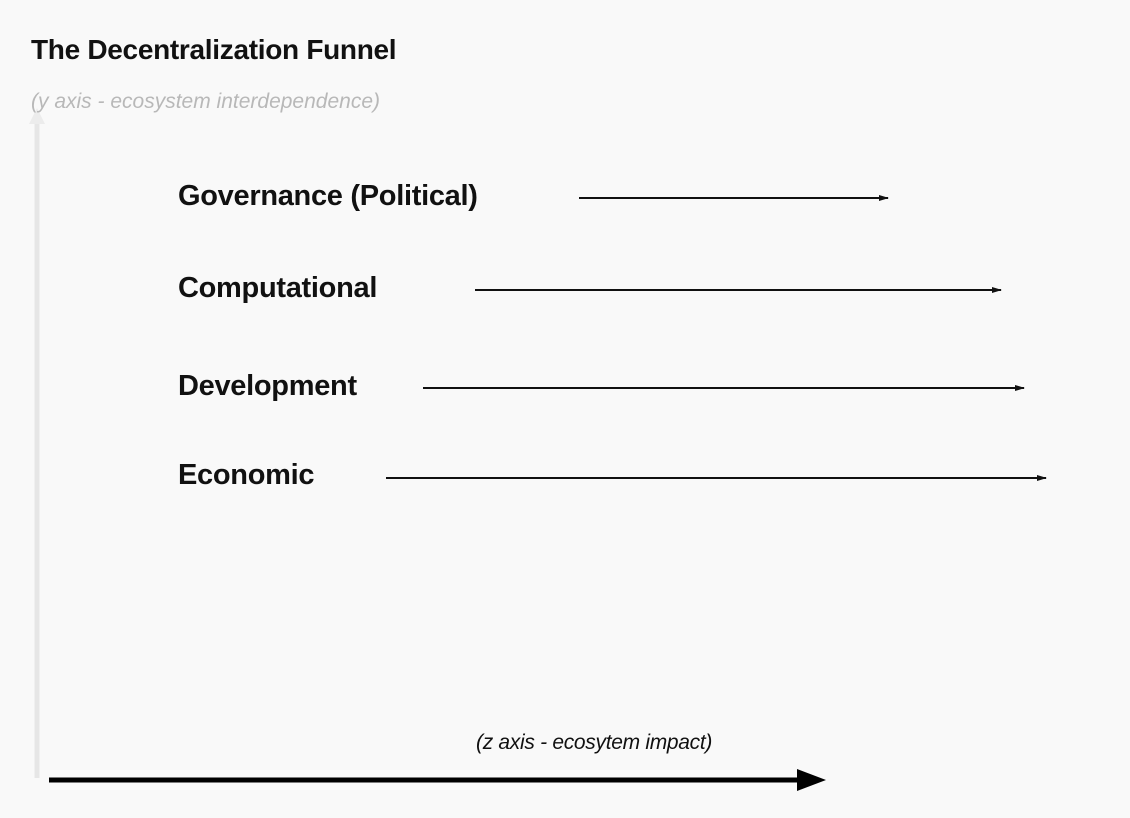  What do you see at coordinates (214, 49) in the screenshot?
I see `diagram-title: The Decentralization Funnel` at bounding box center [214, 49].